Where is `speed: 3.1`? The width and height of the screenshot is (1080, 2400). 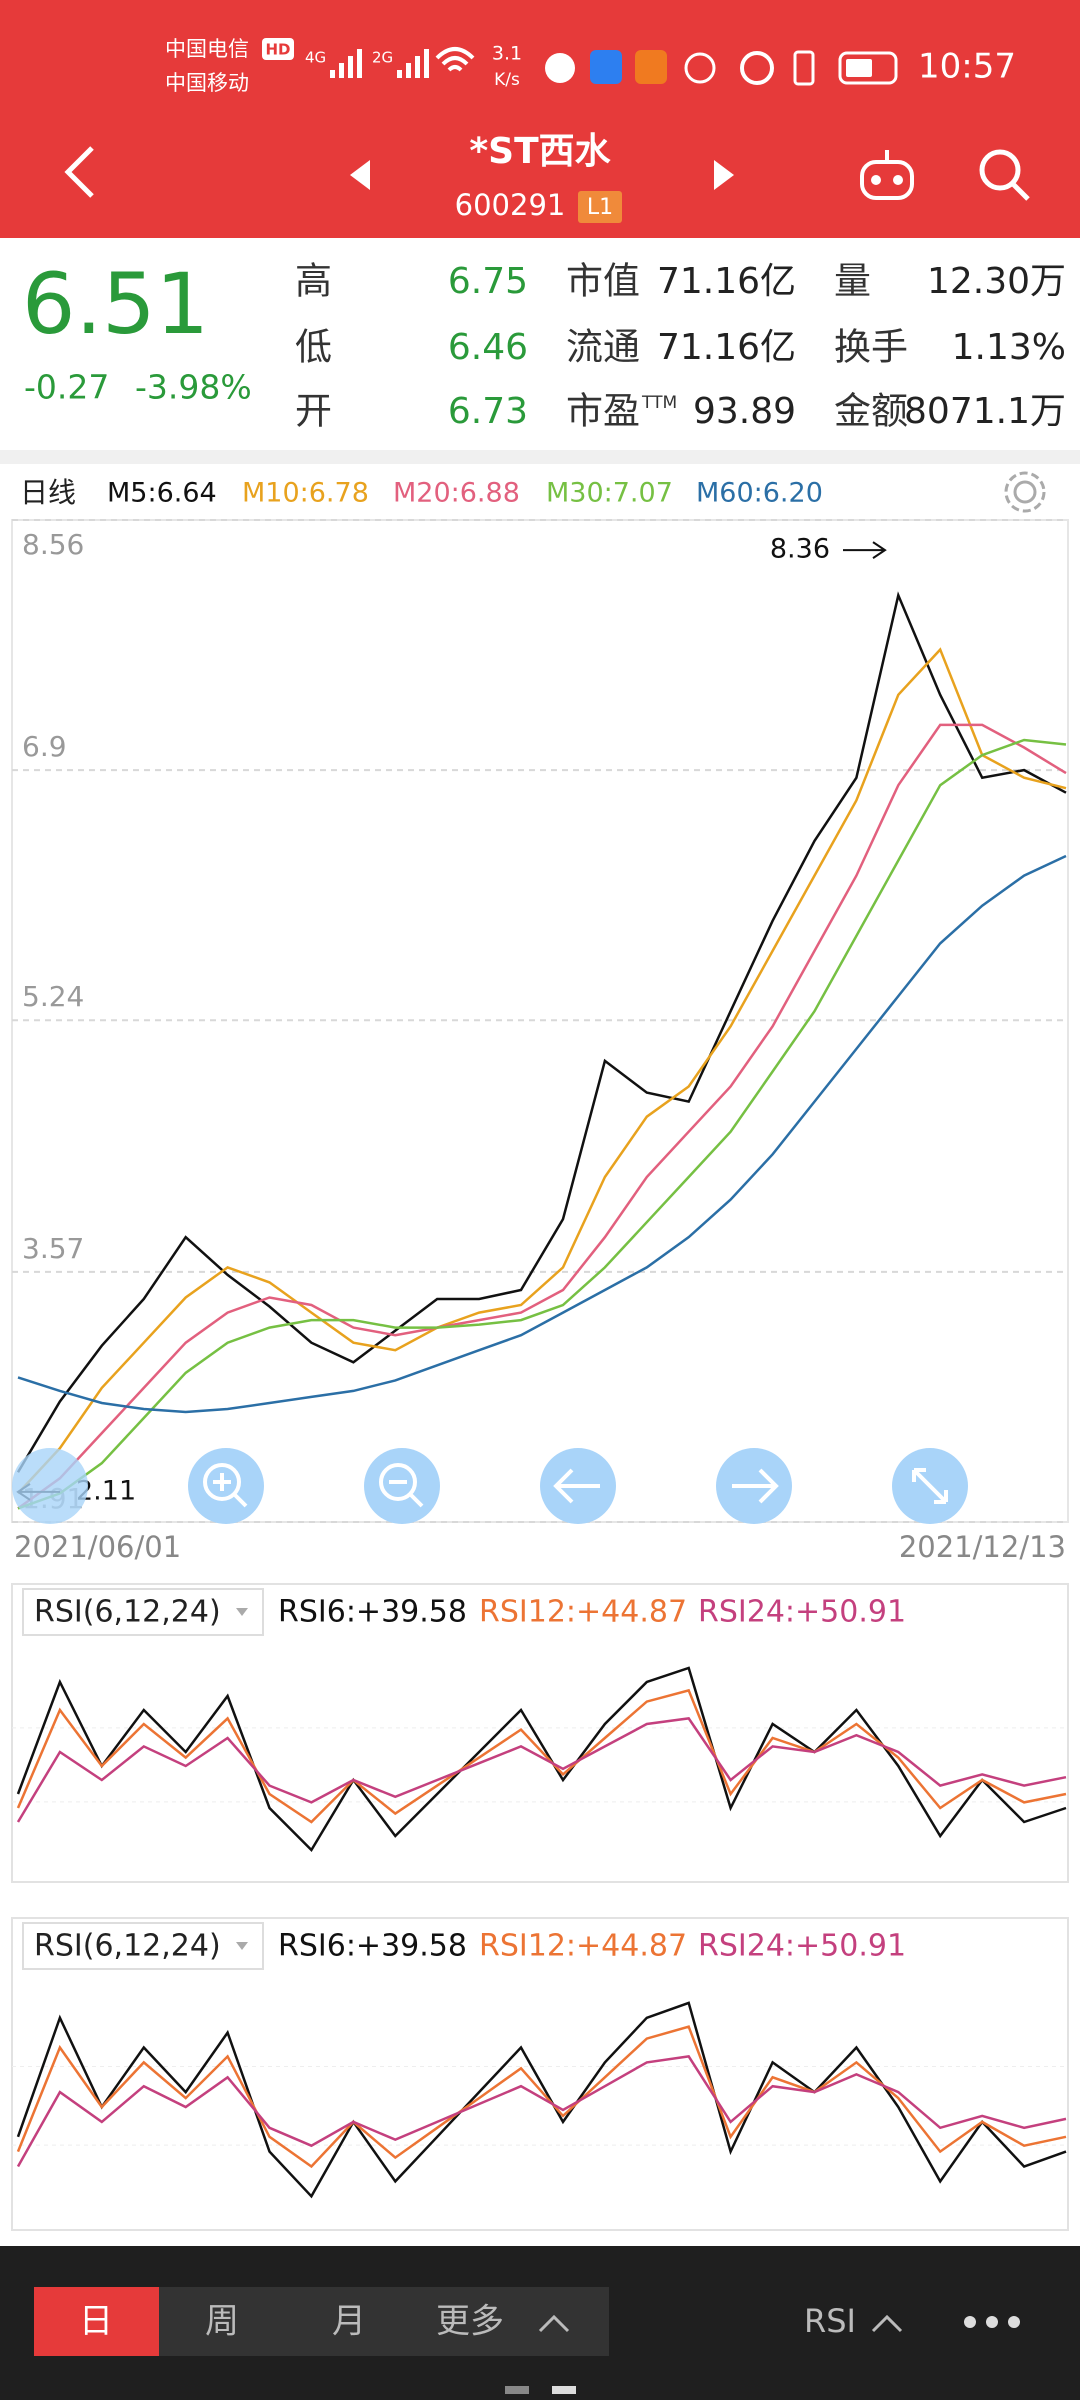
speed: 3.1 is located at coordinates (507, 54).